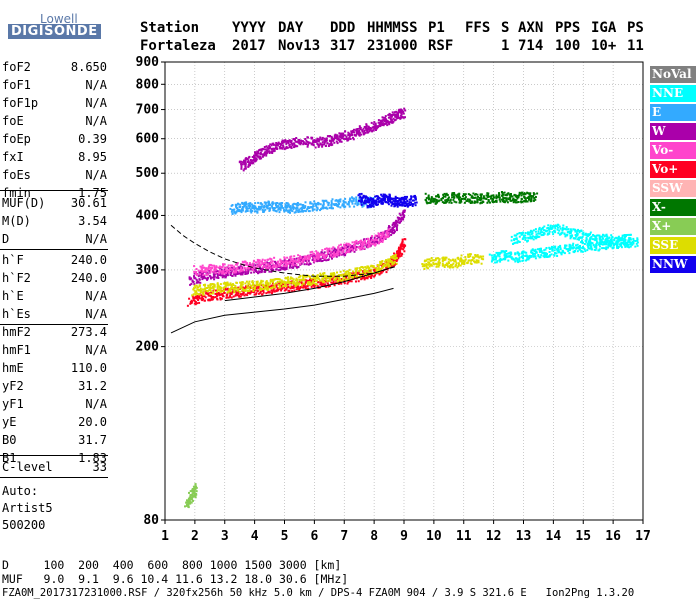 This screenshot has height=600, width=700. What do you see at coordinates (54, 221) in the screenshot?
I see `param-m-d: M(D) 3.54` at bounding box center [54, 221].